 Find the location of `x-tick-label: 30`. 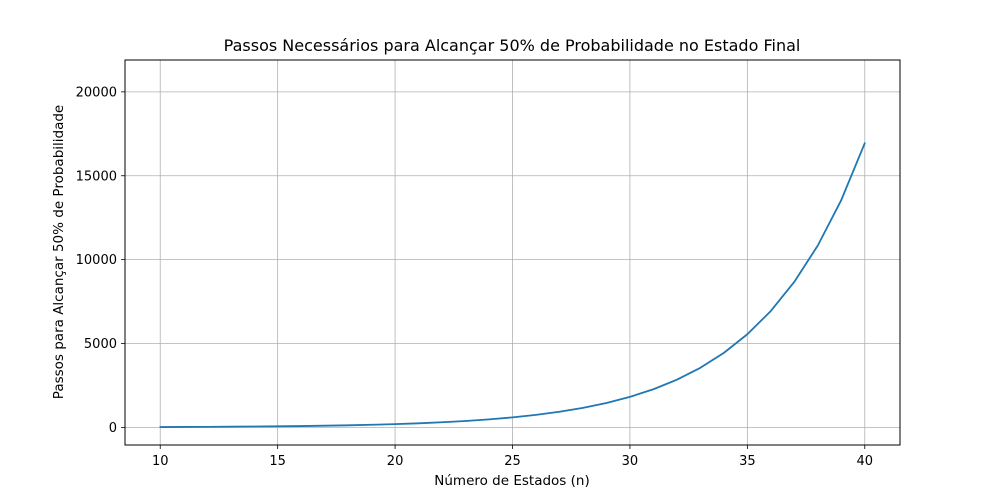

x-tick-label: 30 is located at coordinates (630, 461).